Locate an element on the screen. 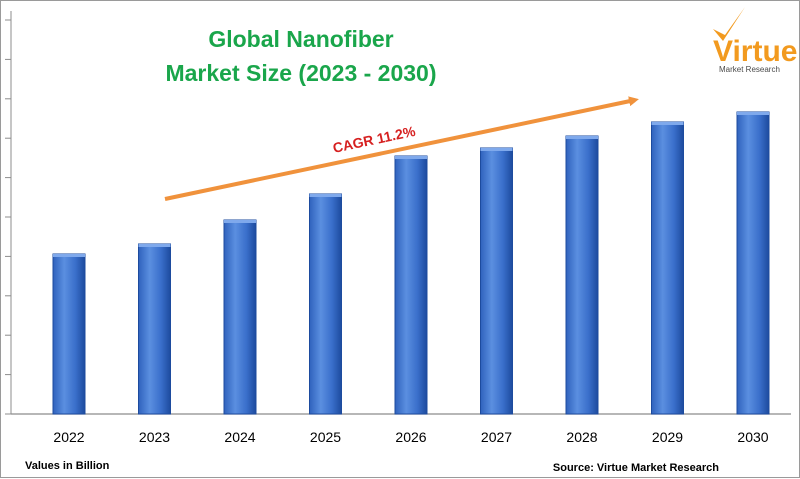  x-tick-labels: 2022 2023 2024 2025 2026 2027 2028 2029 2030 is located at coordinates (410, 437).